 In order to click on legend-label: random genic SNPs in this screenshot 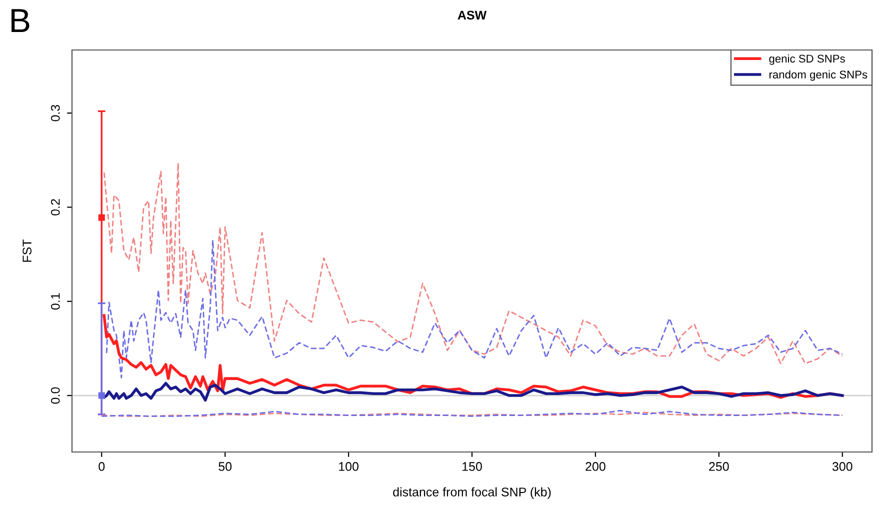, I will do `click(818, 75)`.